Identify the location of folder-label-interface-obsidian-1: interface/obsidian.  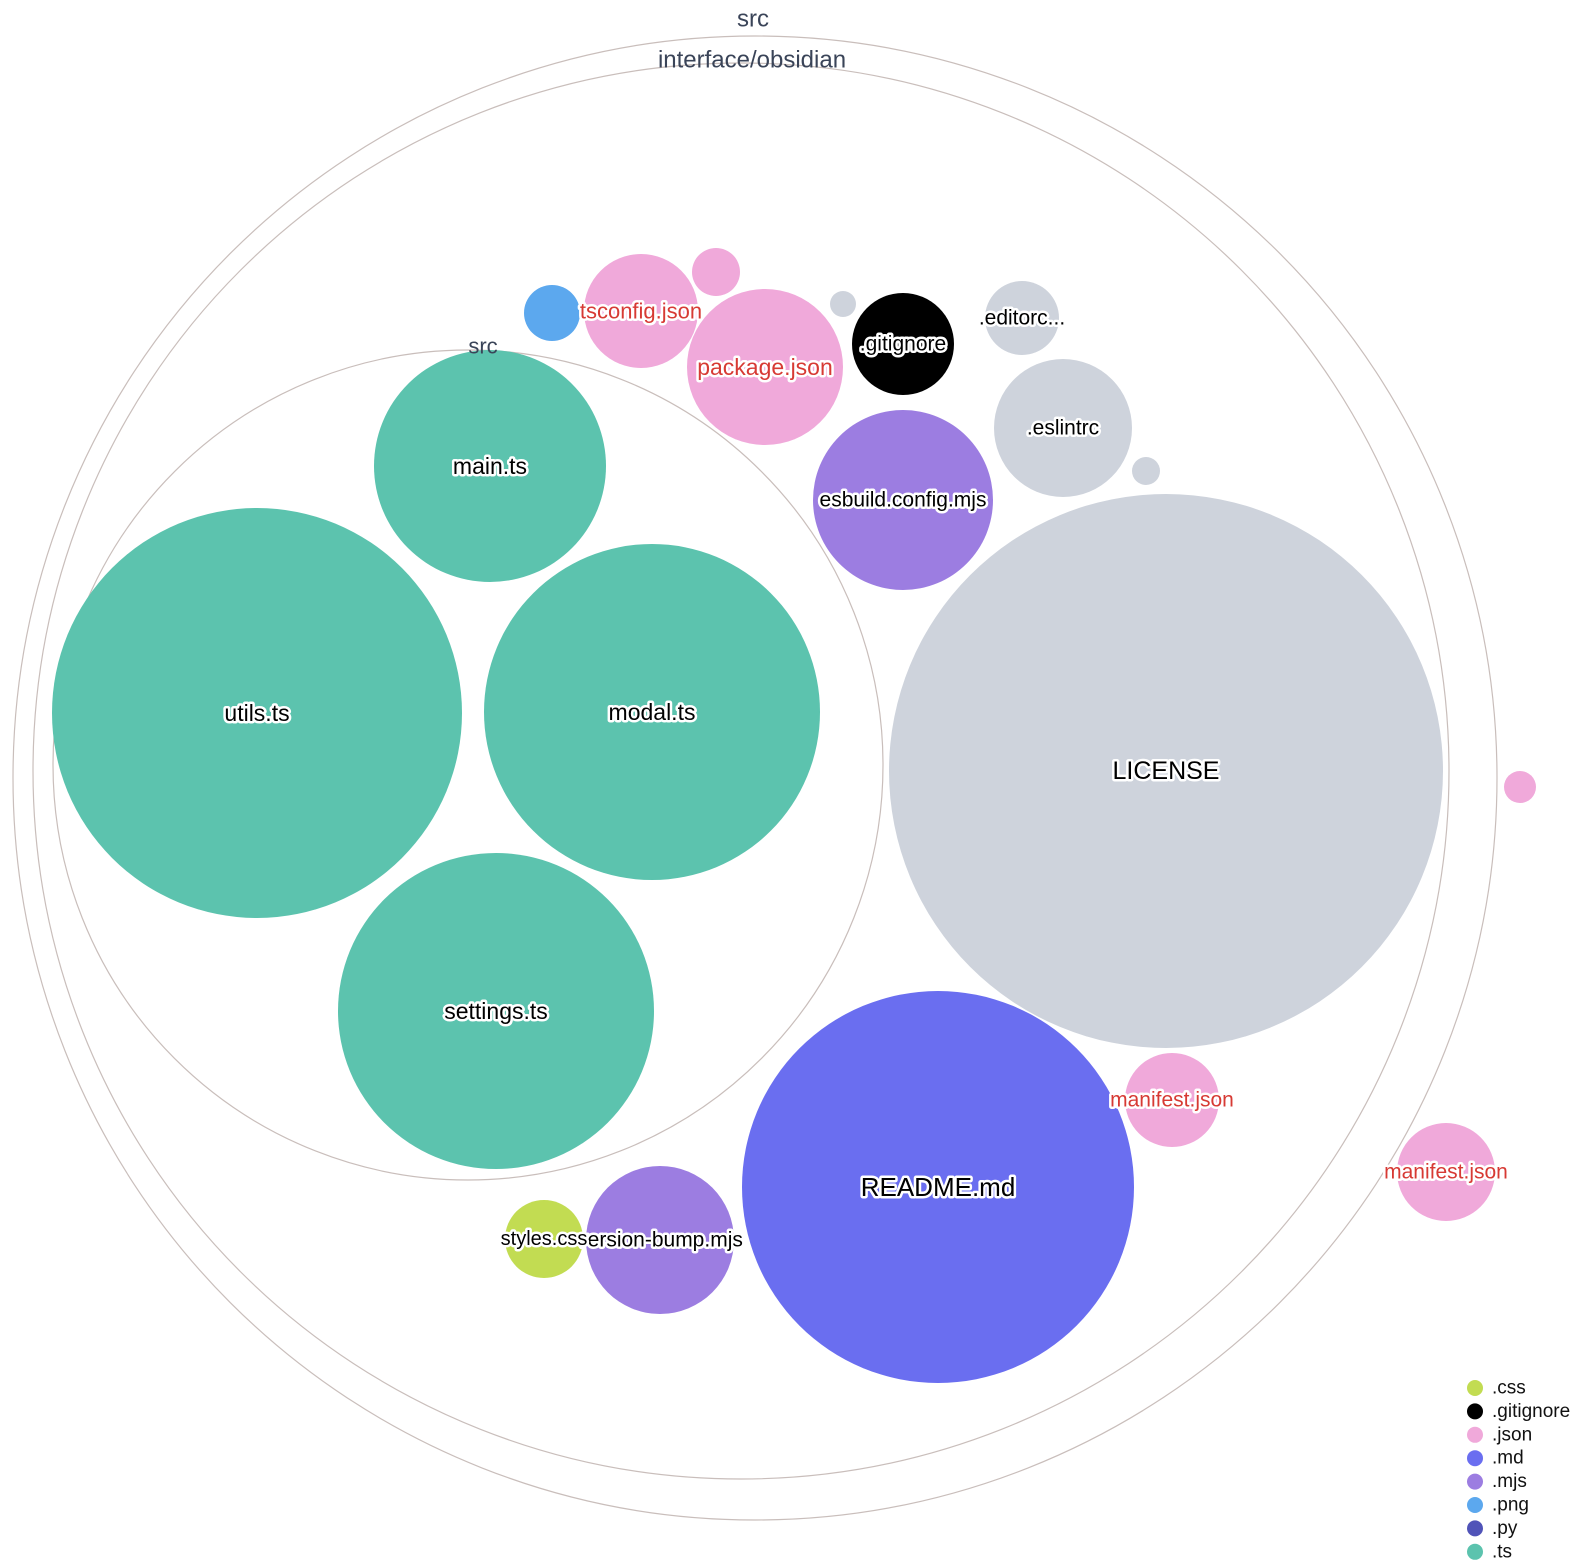
(752, 60).